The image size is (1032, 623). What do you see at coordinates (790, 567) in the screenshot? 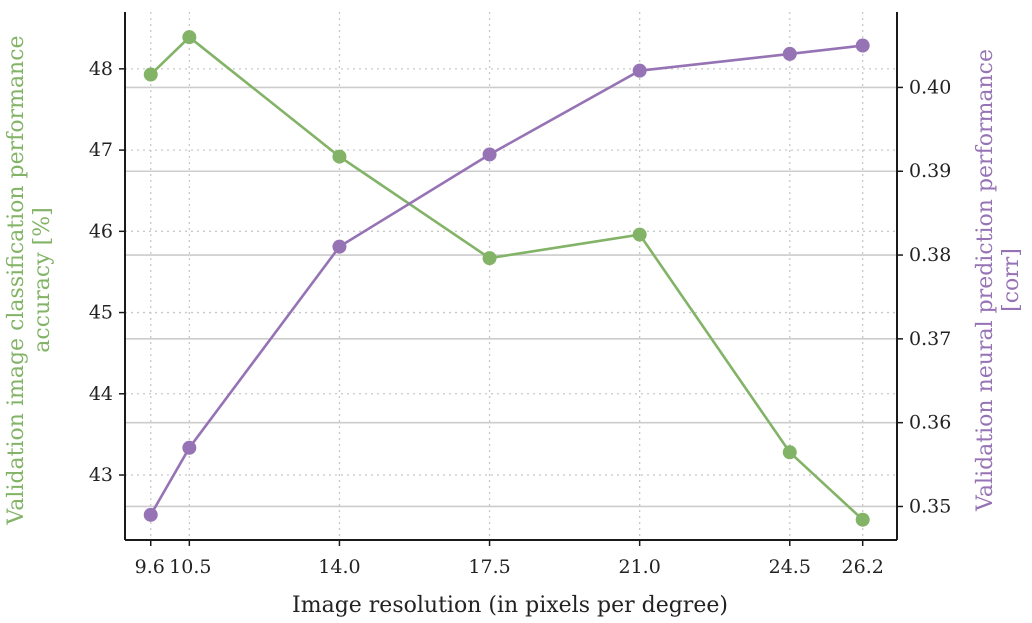
I see `x-tick-label: 24.5` at bounding box center [790, 567].